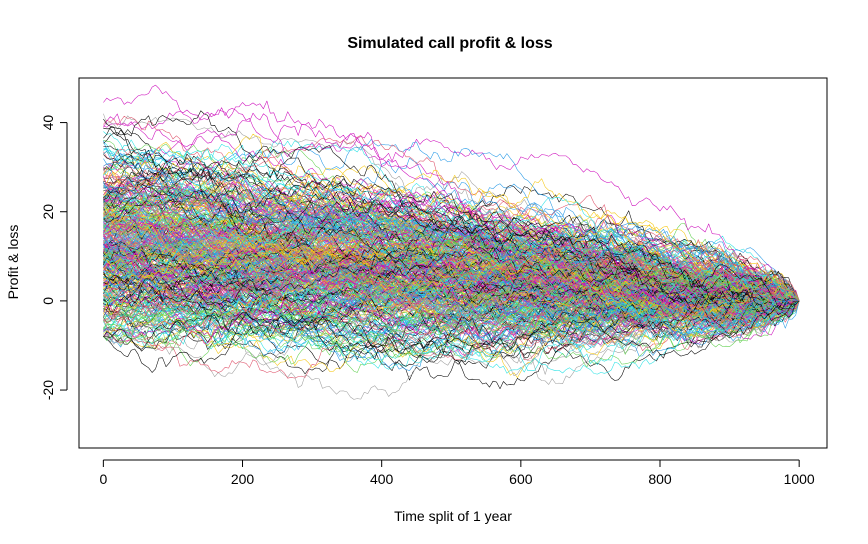 The height and width of the screenshot is (544, 868). What do you see at coordinates (799, 479) in the screenshot?
I see `x-tick-label: 1000` at bounding box center [799, 479].